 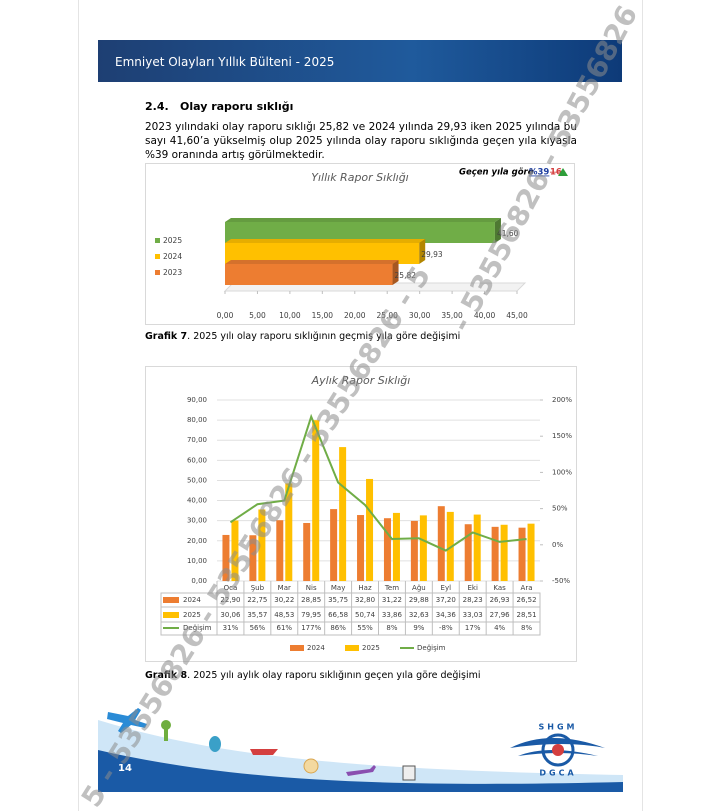 What do you see at coordinates (197, 501) in the screenshot?
I see `y-tick-label: 40,00` at bounding box center [197, 501].